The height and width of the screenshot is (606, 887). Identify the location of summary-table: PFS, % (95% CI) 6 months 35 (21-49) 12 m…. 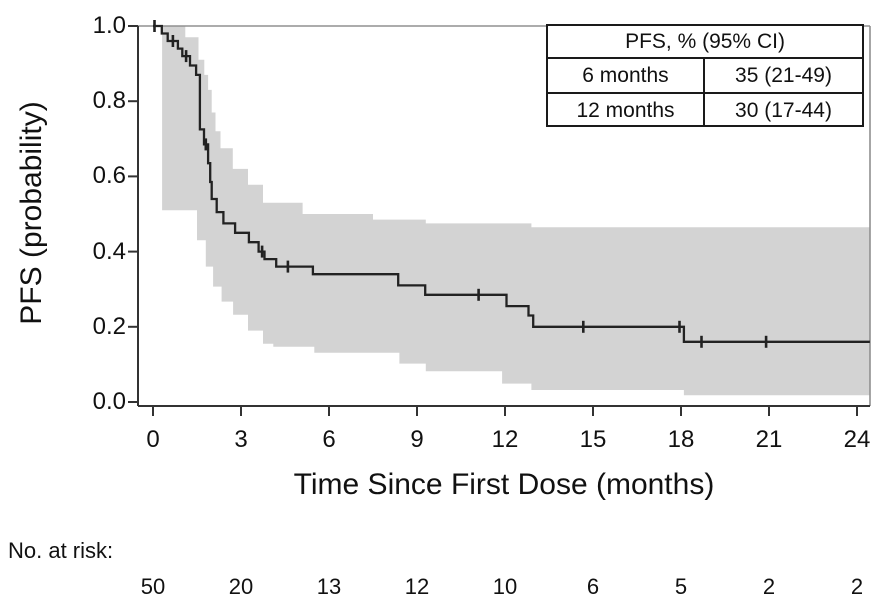
(705, 75).